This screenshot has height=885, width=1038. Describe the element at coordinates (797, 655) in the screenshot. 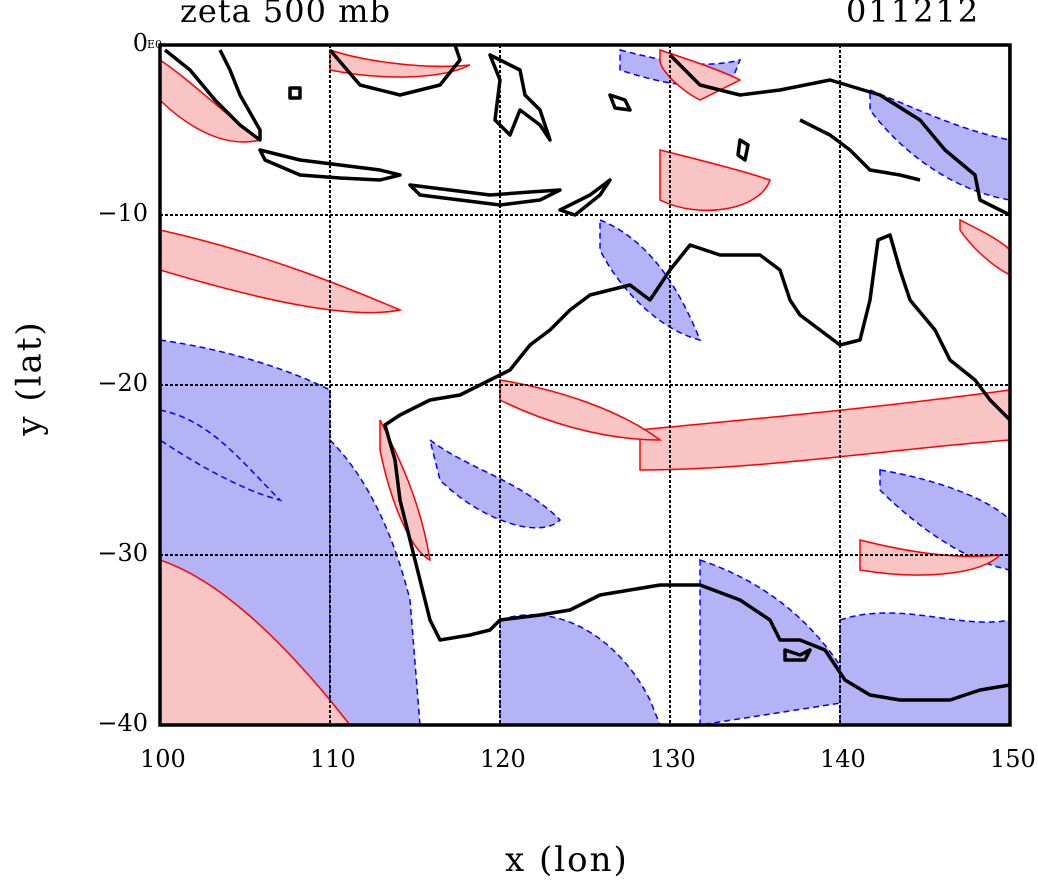

I see `coastline-tasmania` at that location.